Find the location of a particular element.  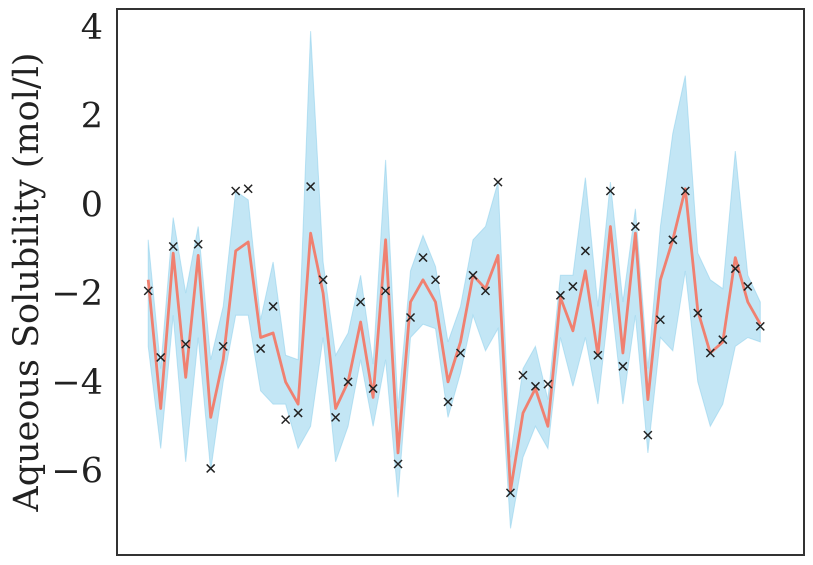

y-tick-label: −4 is located at coordinates (77, 383).